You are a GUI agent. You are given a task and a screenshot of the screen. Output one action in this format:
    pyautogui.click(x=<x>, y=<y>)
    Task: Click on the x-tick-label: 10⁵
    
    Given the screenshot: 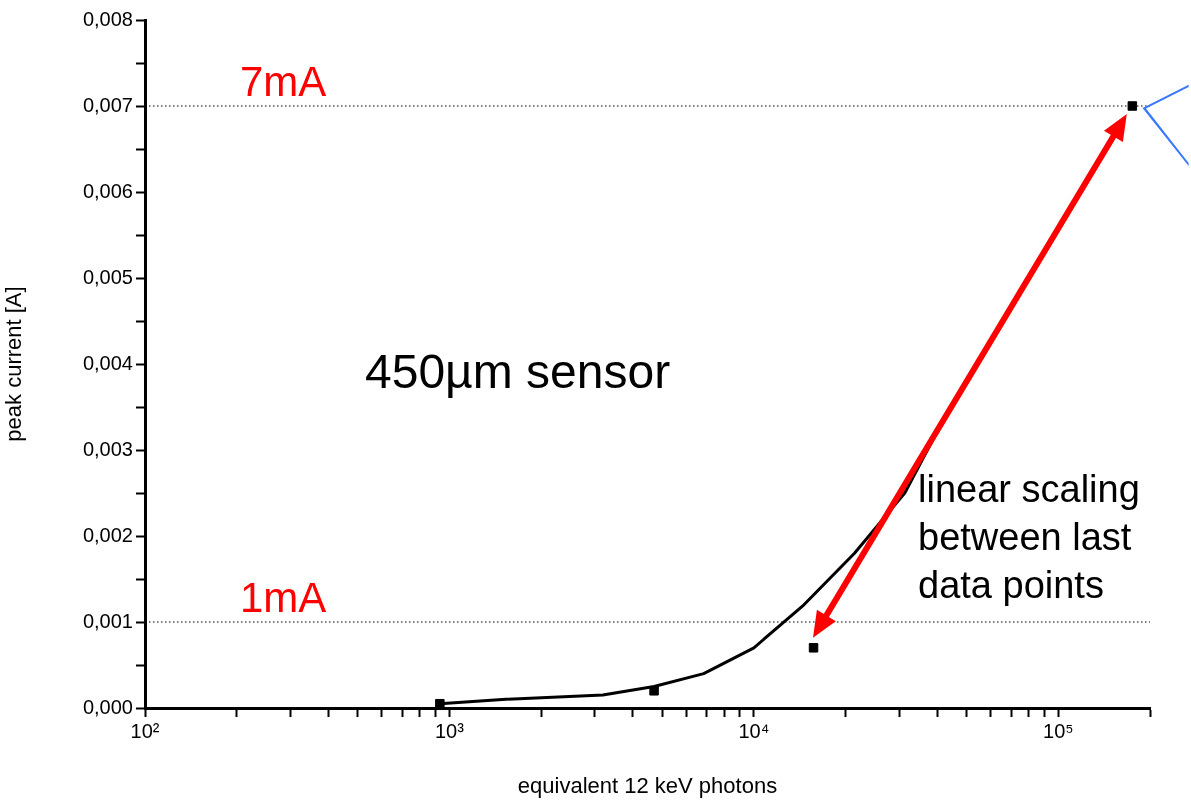 What is the action you would take?
    pyautogui.click(x=1058, y=730)
    